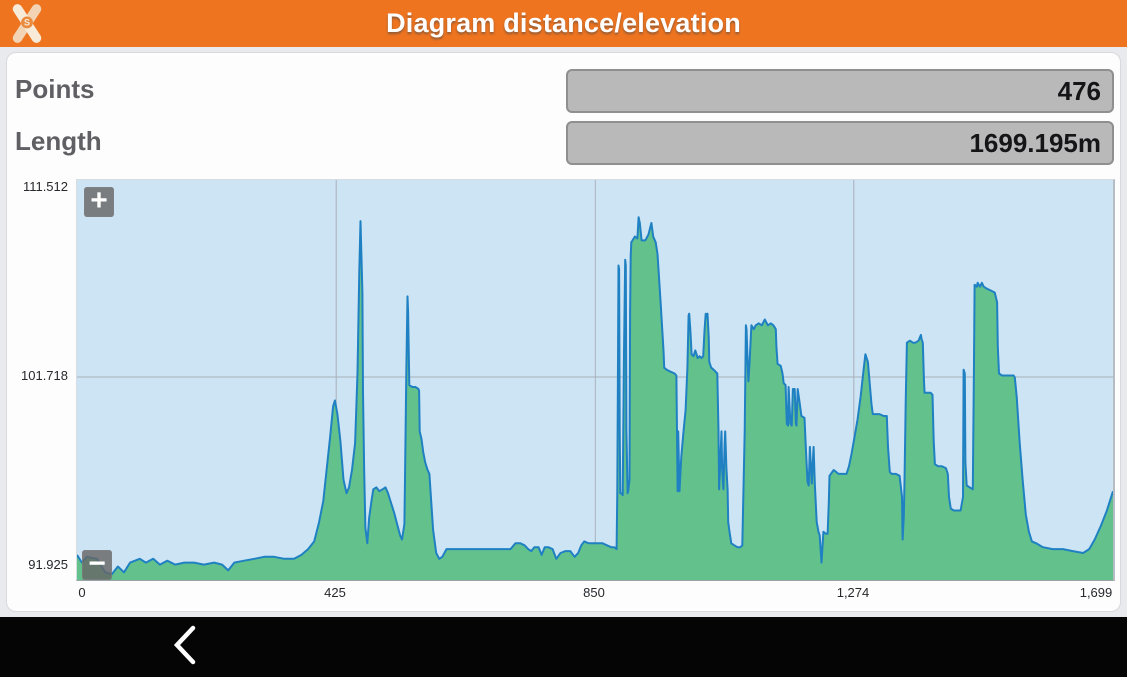 Image resolution: width=1127 pixels, height=677 pixels. What do you see at coordinates (1096, 592) in the screenshot?
I see `x-tick-label: 1,699` at bounding box center [1096, 592].